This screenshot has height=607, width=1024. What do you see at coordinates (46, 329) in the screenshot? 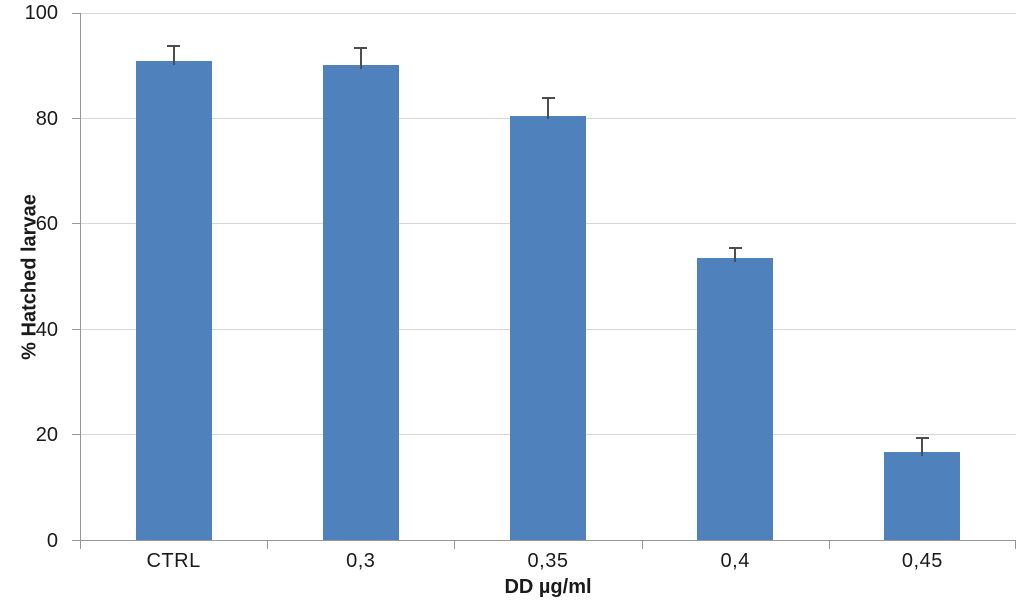
I see `y-tick-label: 40` at bounding box center [46, 329].